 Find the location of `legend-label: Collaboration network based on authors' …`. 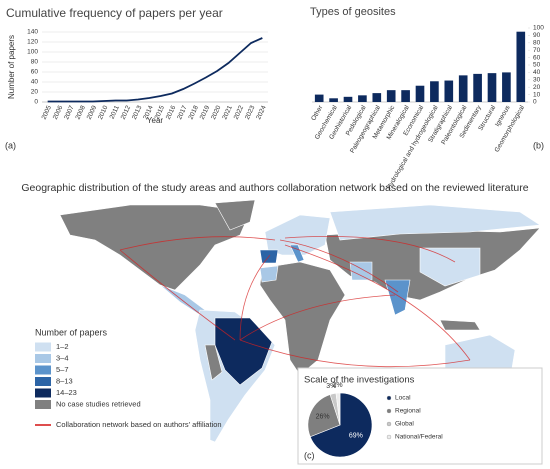

legend-label: Collaboration network based on authors' … is located at coordinates (139, 424).